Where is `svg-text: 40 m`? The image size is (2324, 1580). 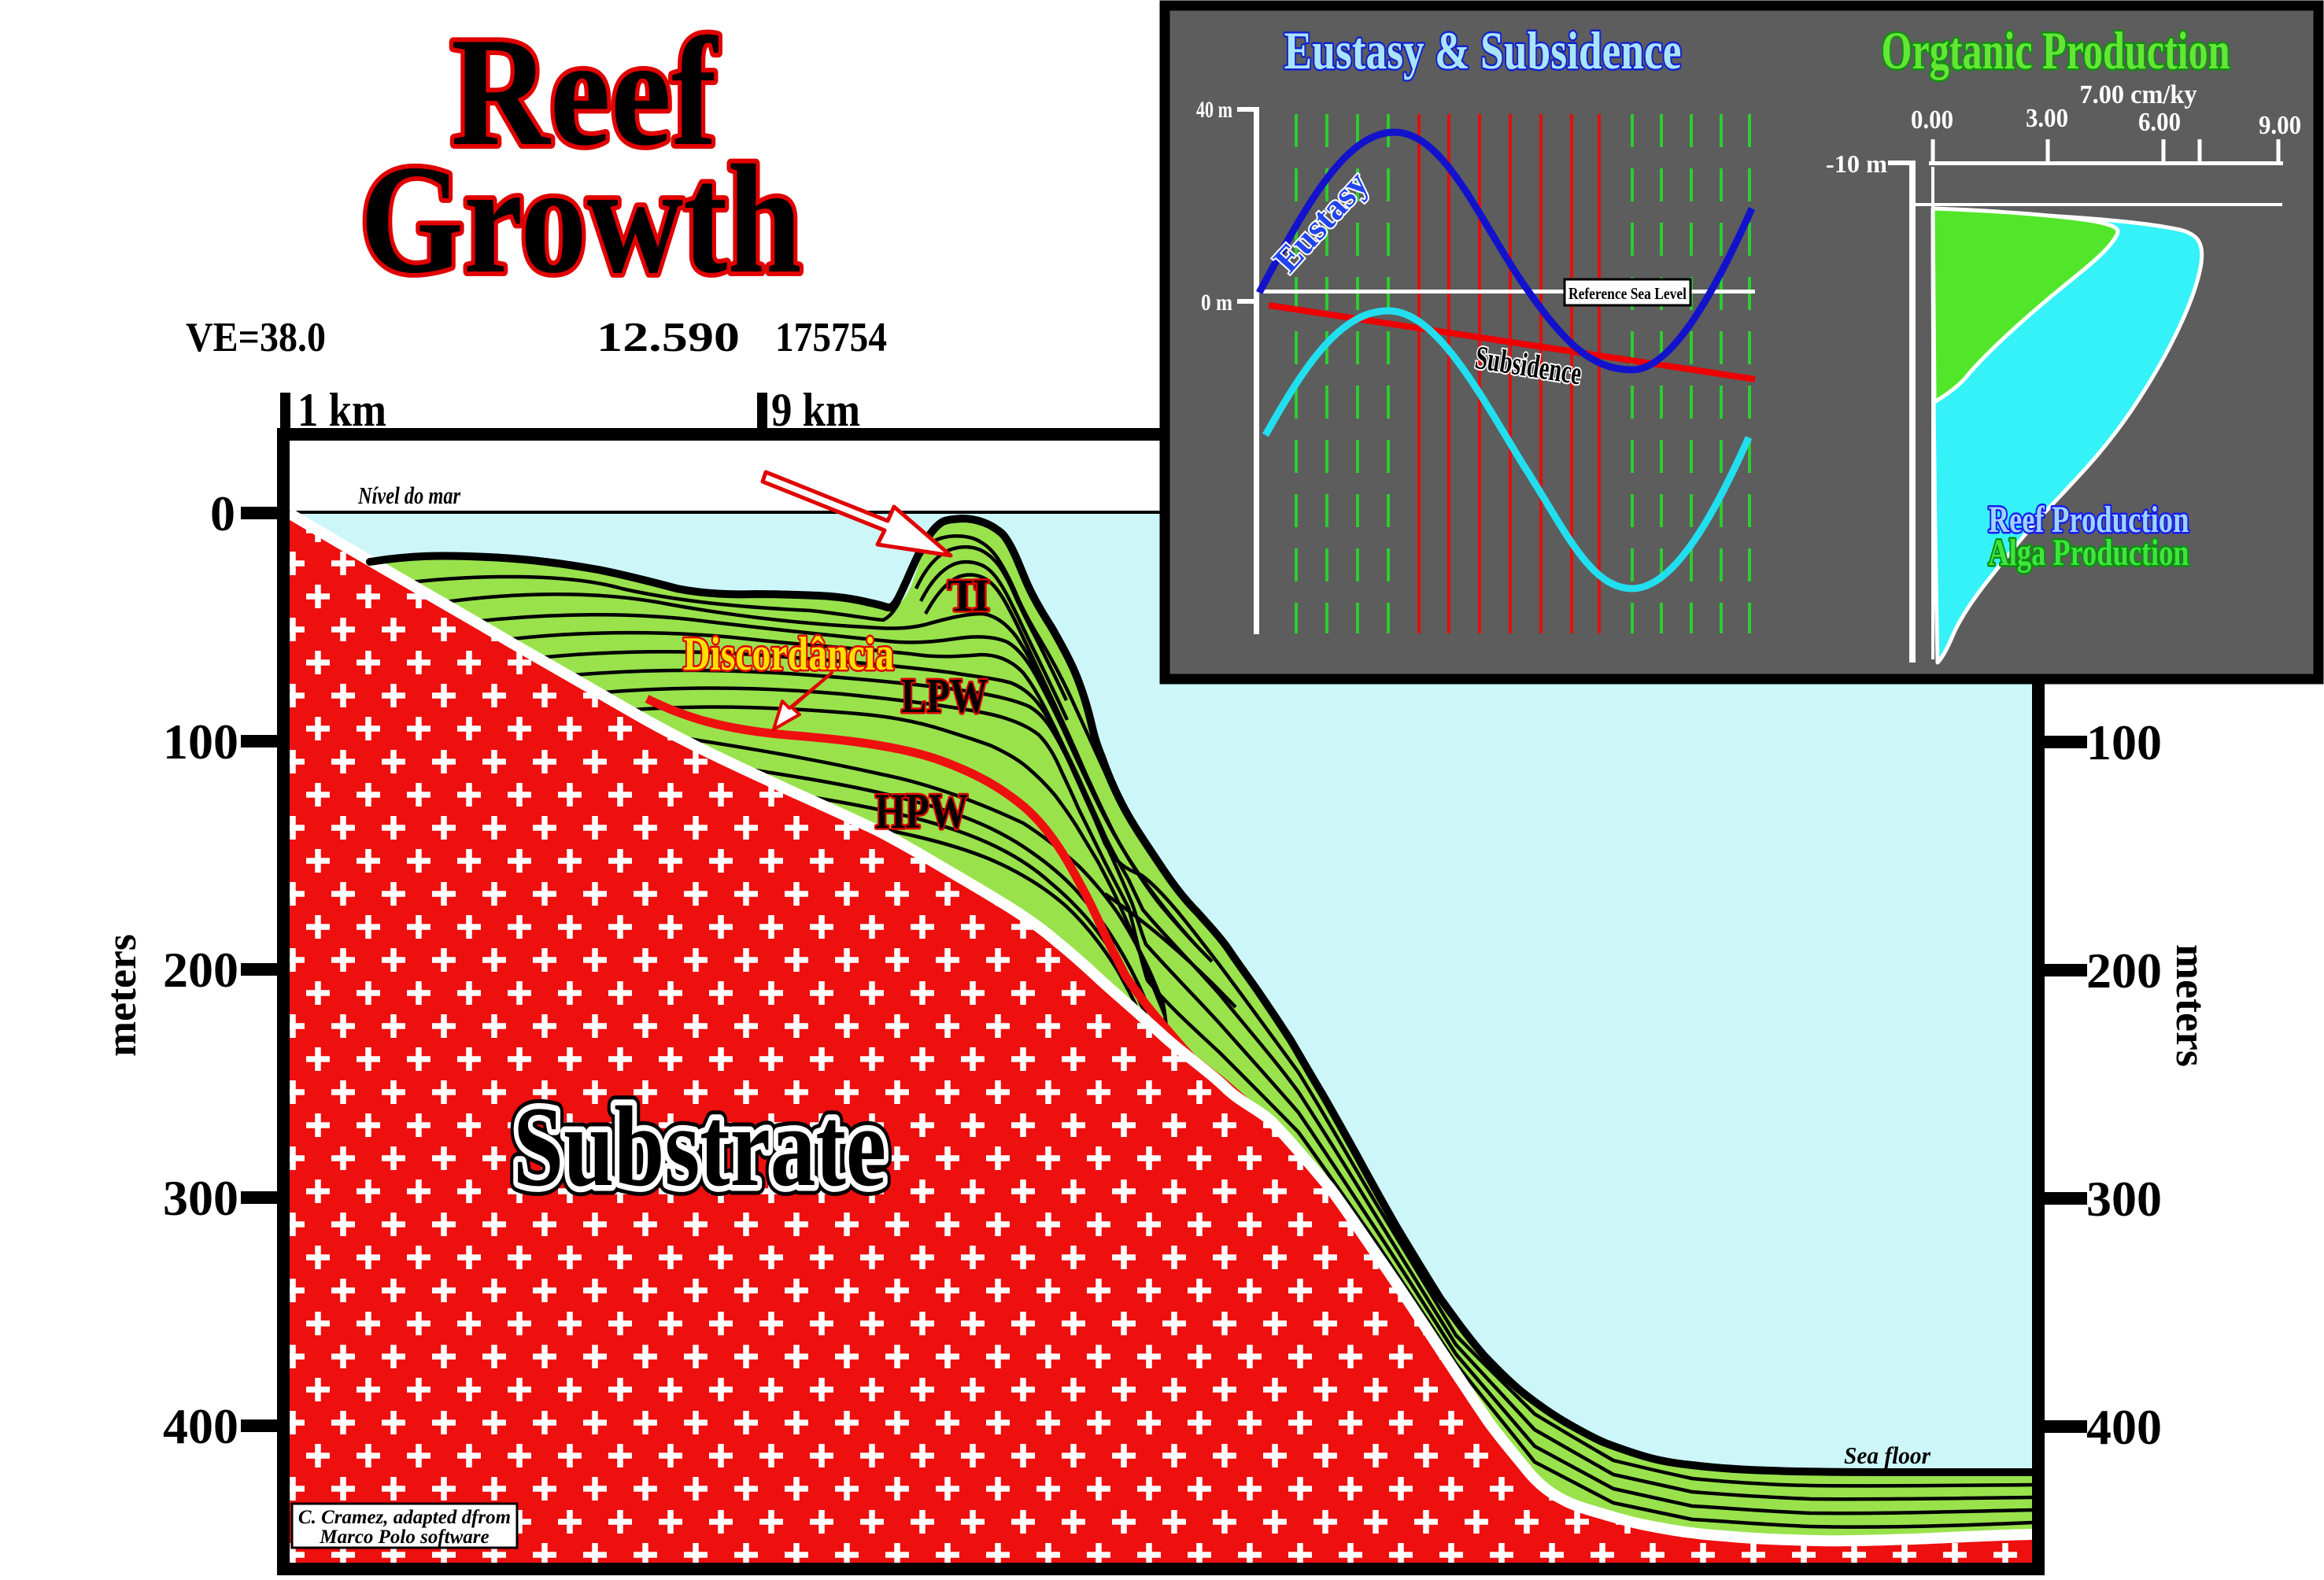 svg-text: 40 m is located at coordinates (1214, 110).